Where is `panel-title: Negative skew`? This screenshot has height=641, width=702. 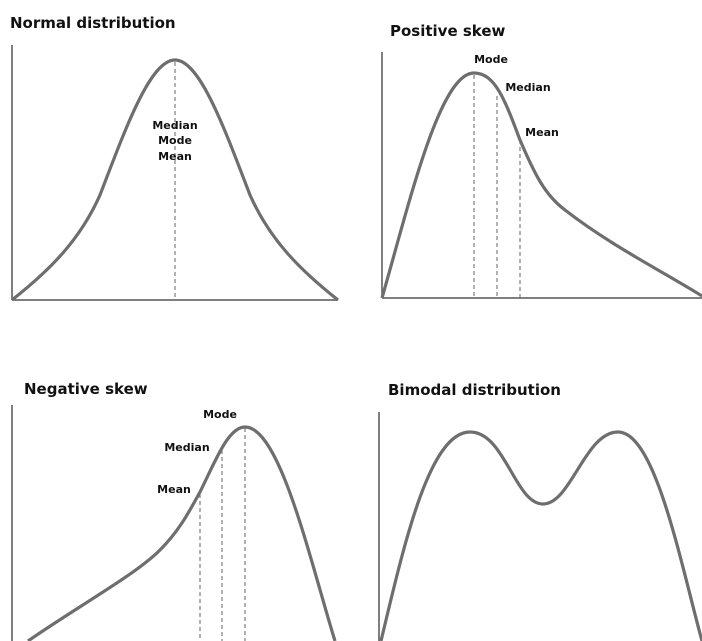
panel-title: Negative skew is located at coordinates (86, 389).